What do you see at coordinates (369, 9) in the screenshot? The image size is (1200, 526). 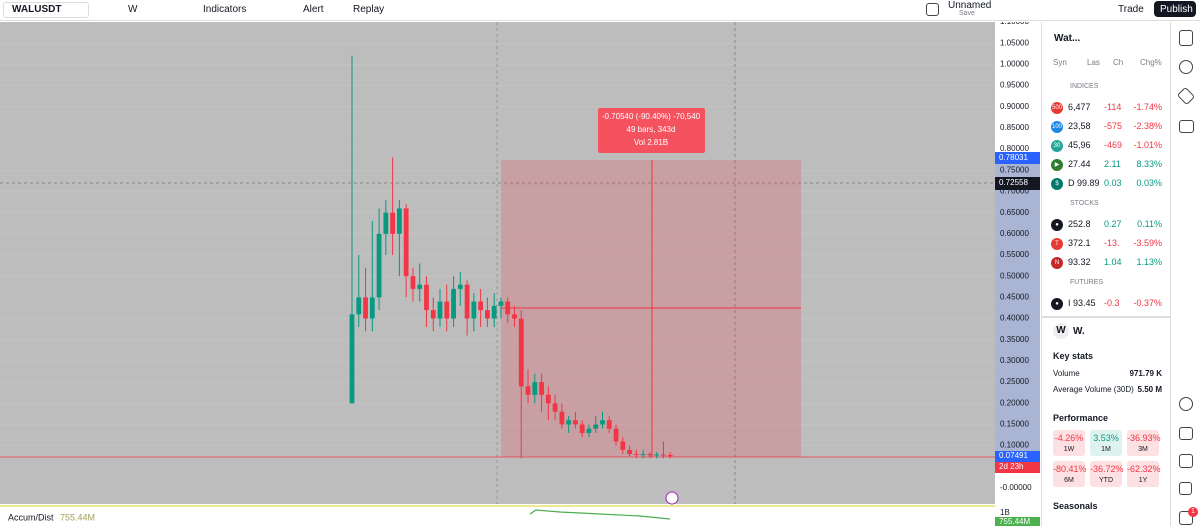 I see `replay: Replay` at bounding box center [369, 9].